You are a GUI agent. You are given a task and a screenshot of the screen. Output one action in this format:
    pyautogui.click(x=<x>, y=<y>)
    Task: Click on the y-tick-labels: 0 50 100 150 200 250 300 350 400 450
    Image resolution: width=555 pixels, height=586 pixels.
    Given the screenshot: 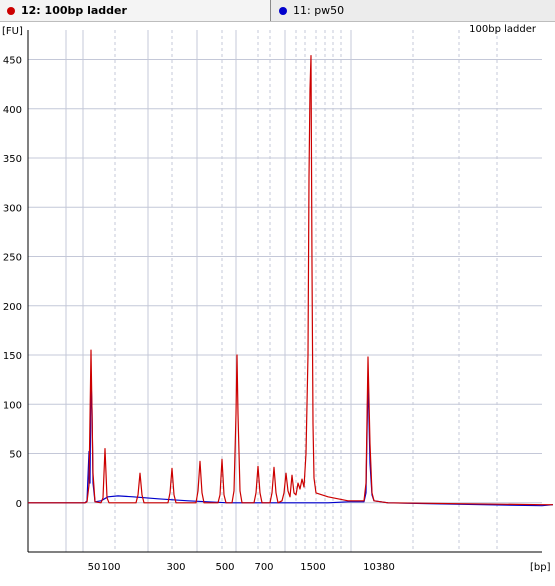 What is the action you would take?
    pyautogui.click(x=12, y=283)
    